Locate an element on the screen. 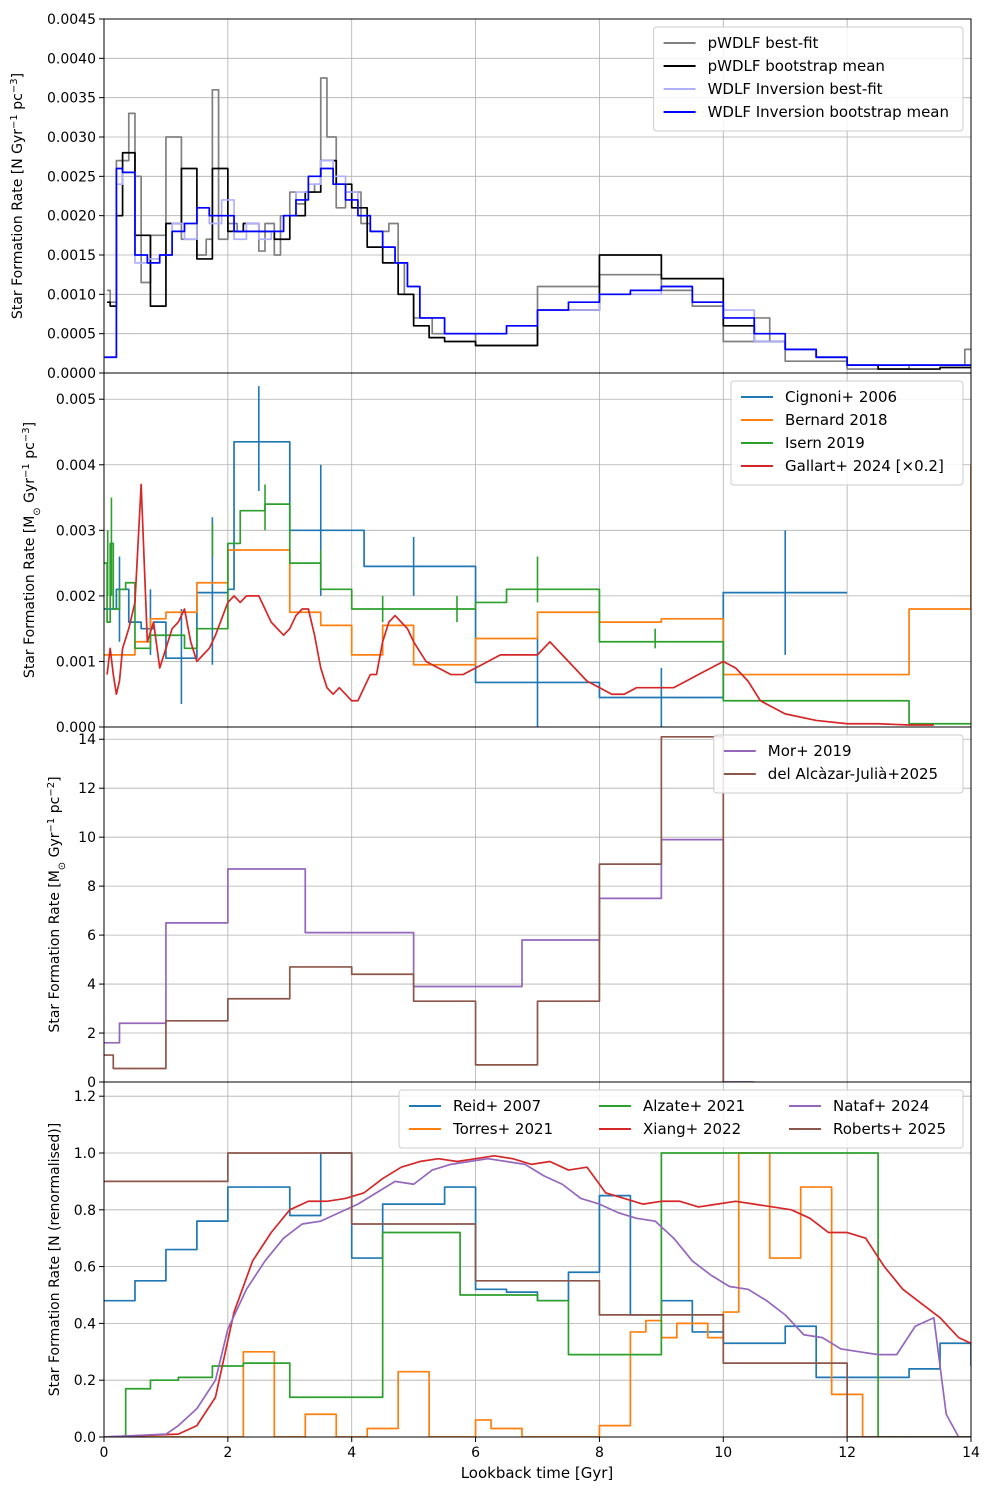  legend-entry: Xiang+ 2022 is located at coordinates (692, 1129).